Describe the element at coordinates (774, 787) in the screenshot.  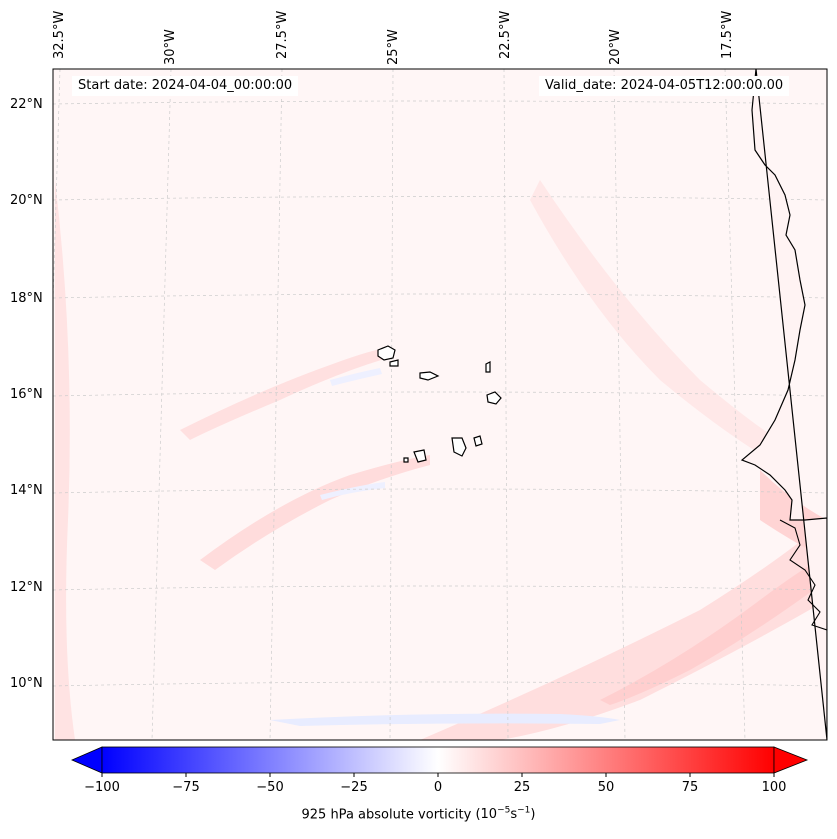
I see `colorbar-tick-label: 100` at that location.